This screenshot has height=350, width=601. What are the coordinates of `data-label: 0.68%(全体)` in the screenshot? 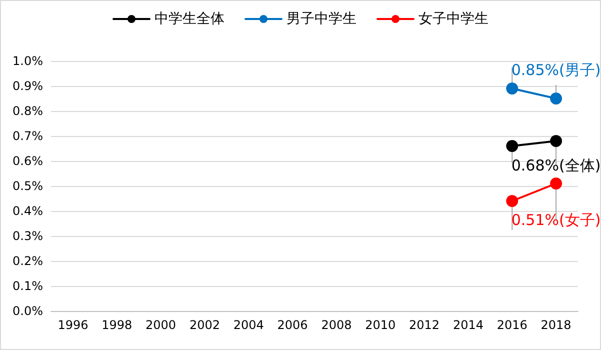 It's located at (556, 165).